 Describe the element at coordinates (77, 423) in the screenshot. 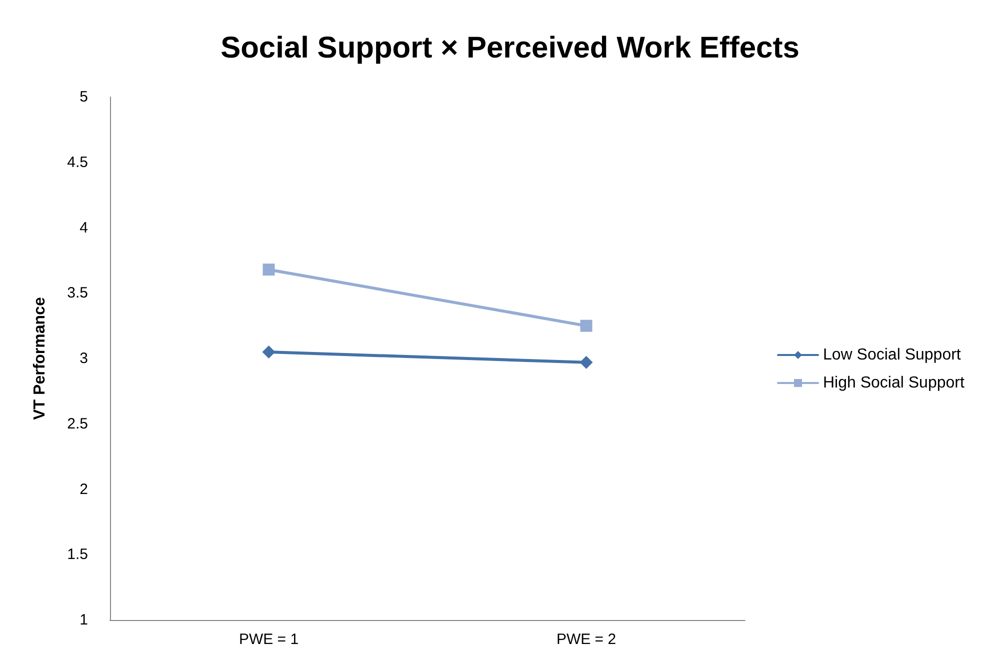

I see `y-tick-label: 2.5` at that location.